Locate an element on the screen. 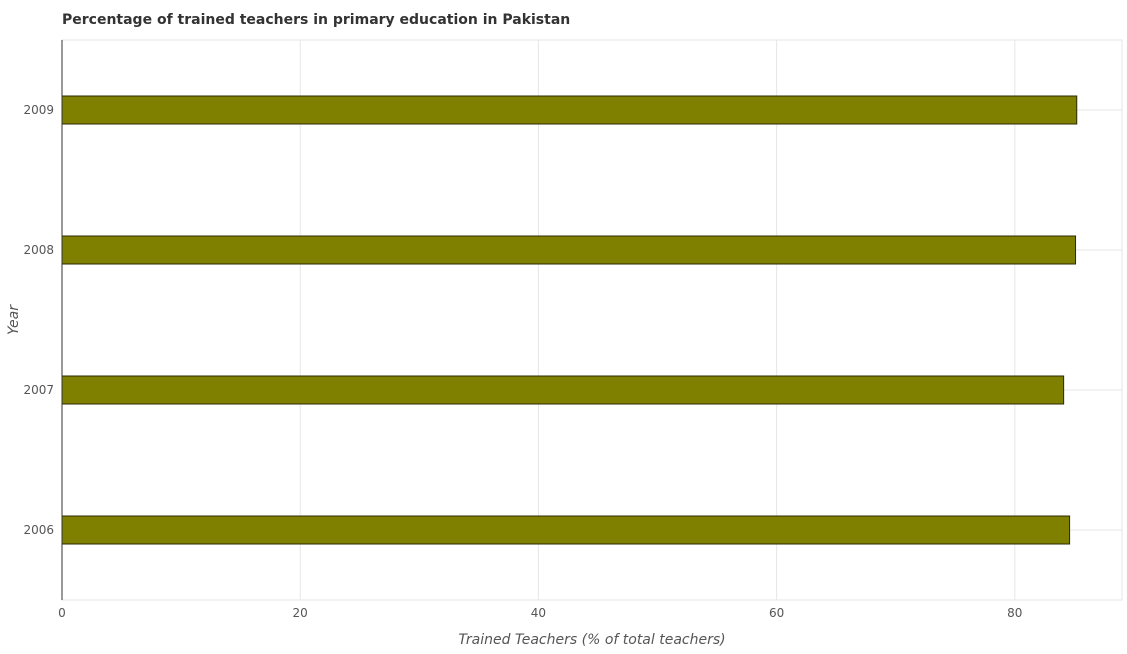 The image size is (1127, 654). bar-2007 is located at coordinates (563, 390).